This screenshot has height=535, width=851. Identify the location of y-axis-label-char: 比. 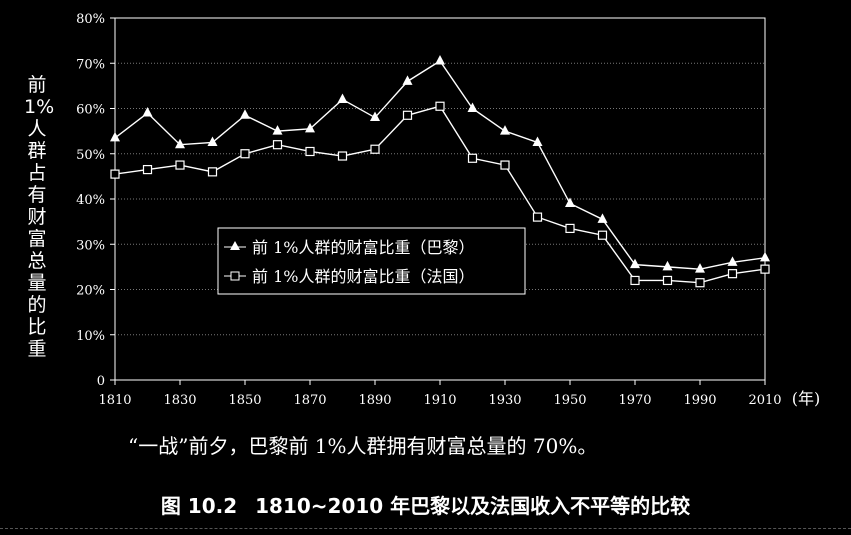
(37, 327).